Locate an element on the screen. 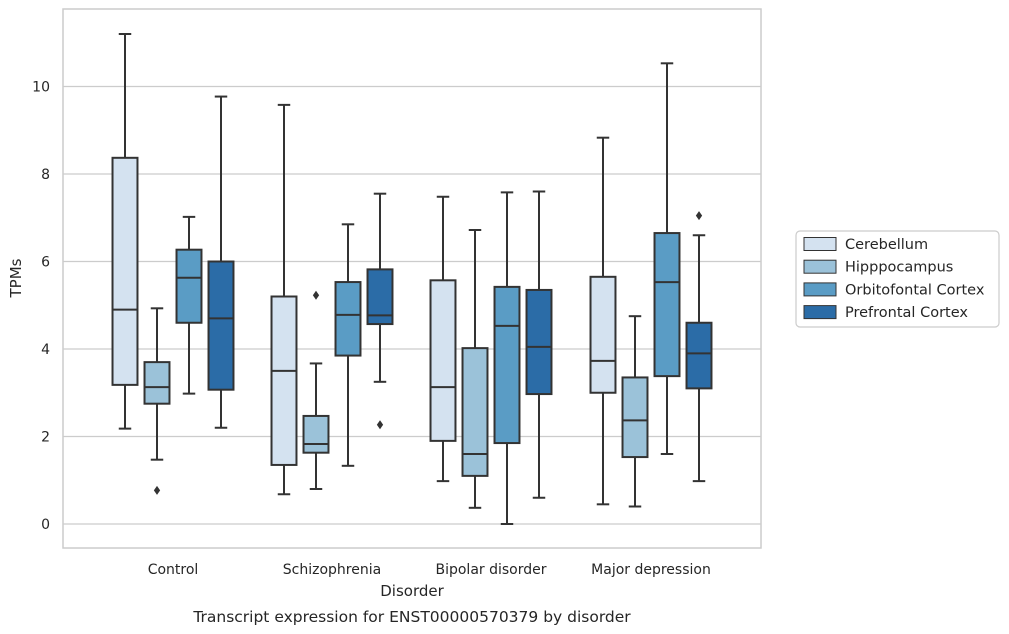 This screenshot has width=1009, height=634. y-tick-label: 10 is located at coordinates (41, 88).